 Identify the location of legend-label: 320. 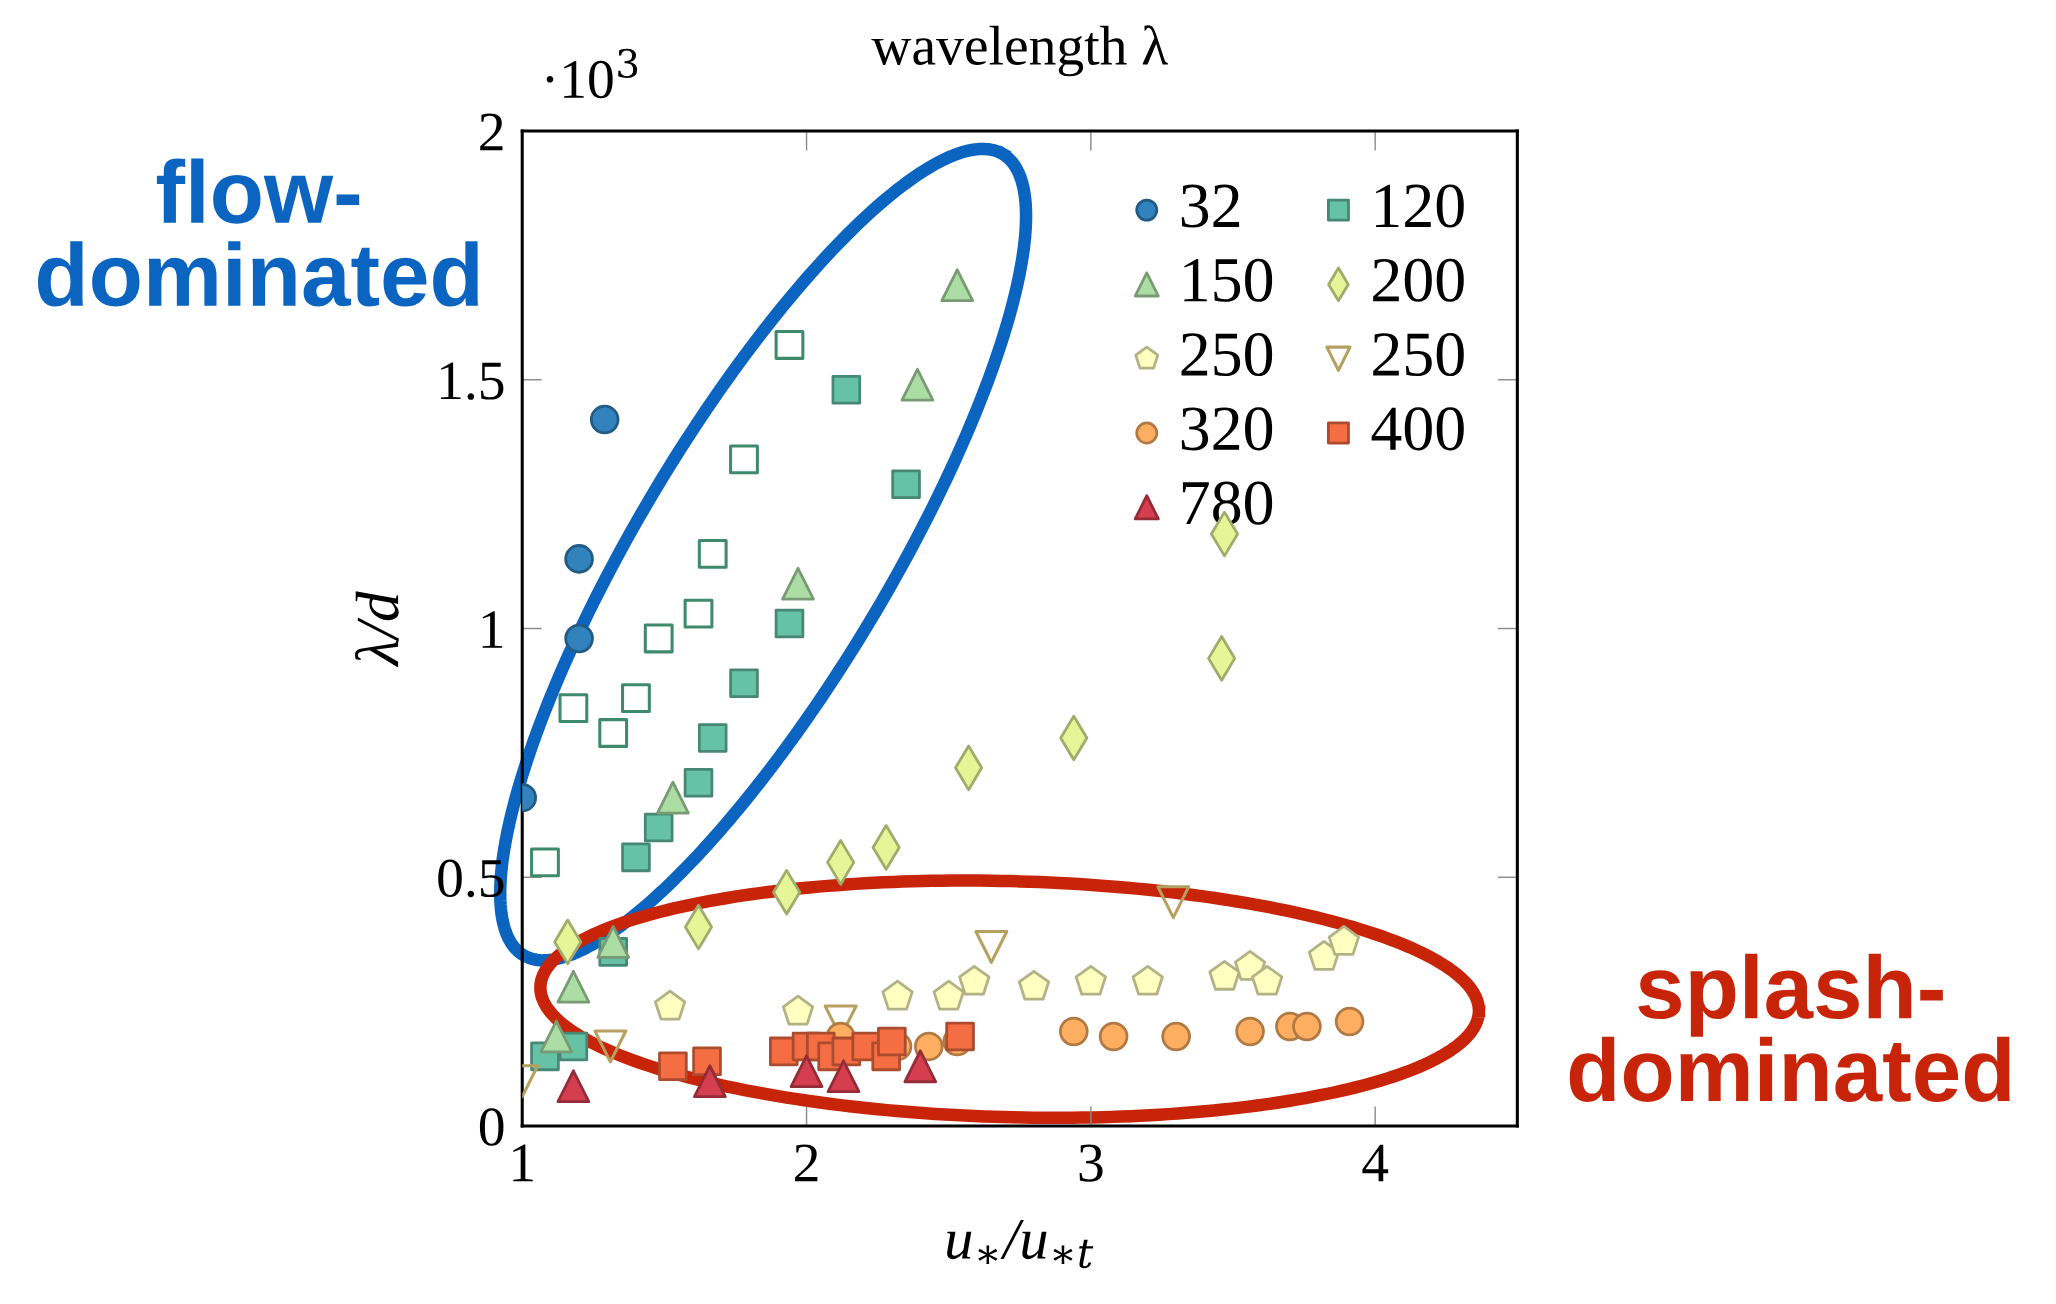
(1227, 429).